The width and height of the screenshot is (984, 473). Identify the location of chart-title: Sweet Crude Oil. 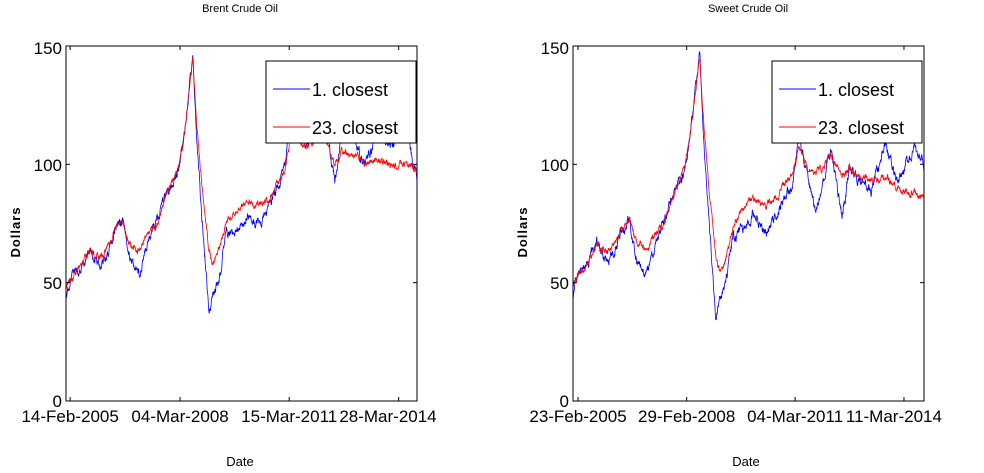
(748, 9).